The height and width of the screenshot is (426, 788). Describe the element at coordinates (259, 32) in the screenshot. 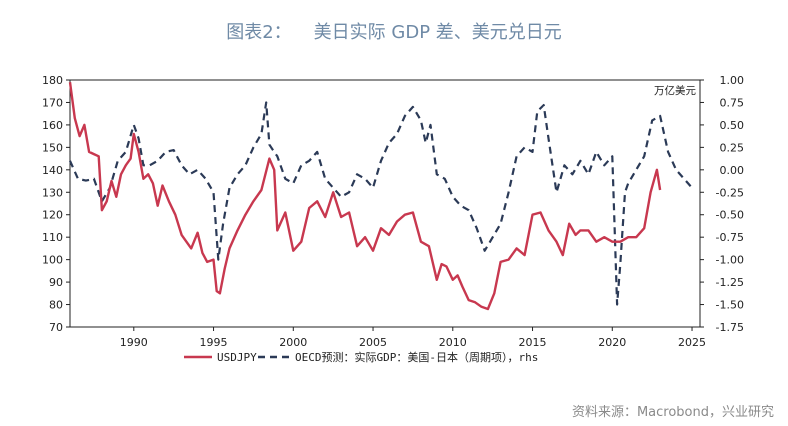

I see `figure-label: 图表2：` at that location.